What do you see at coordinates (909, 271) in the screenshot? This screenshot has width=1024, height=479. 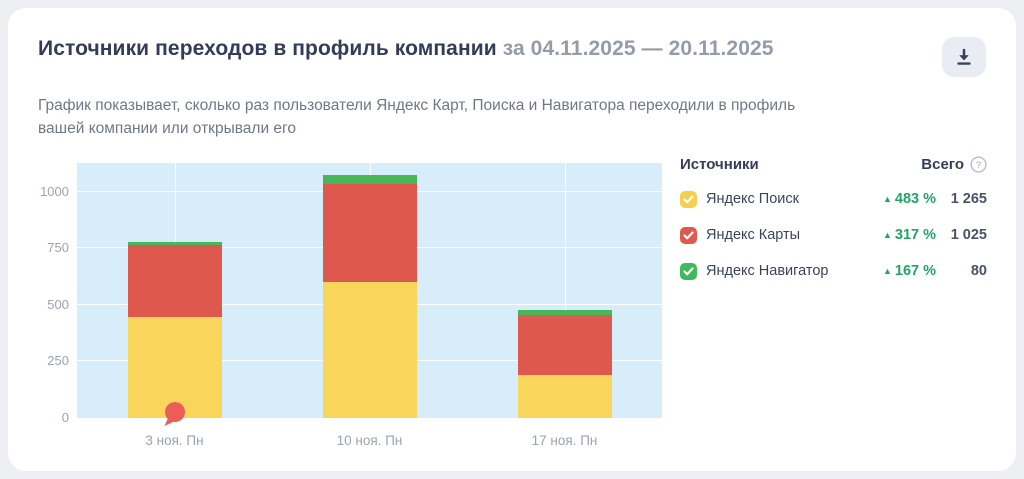 I see `delta-badge: ▲ 167 %` at bounding box center [909, 271].